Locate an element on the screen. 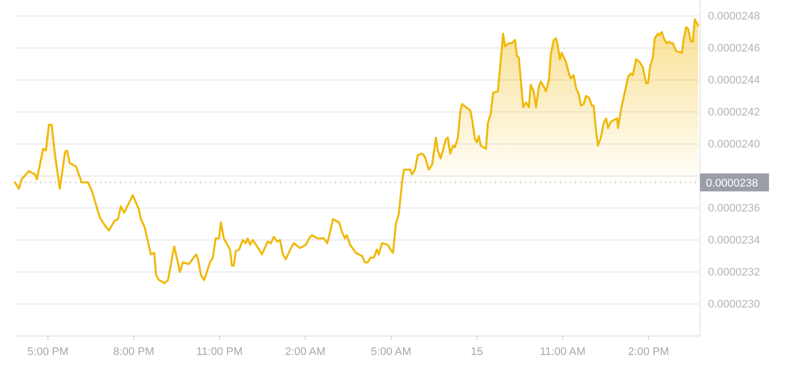 This screenshot has height=370, width=800. y-tick-label: 0.0000248 is located at coordinates (734, 16).